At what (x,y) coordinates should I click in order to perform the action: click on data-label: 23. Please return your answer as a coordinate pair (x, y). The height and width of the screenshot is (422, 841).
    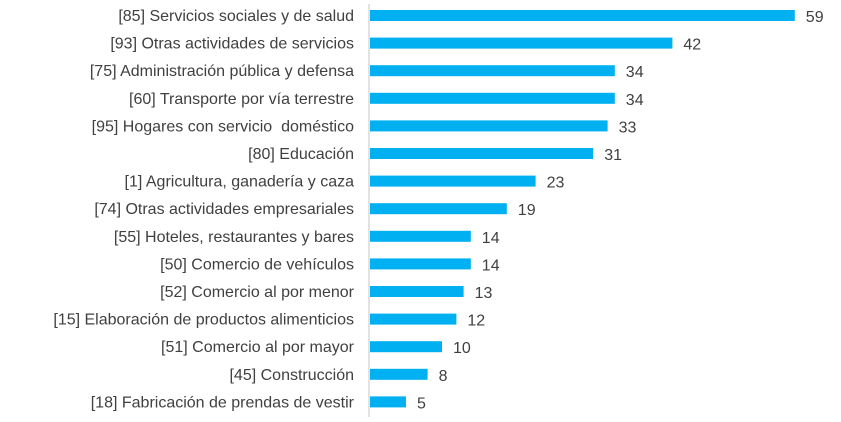
    Looking at the image, I should click on (556, 183).